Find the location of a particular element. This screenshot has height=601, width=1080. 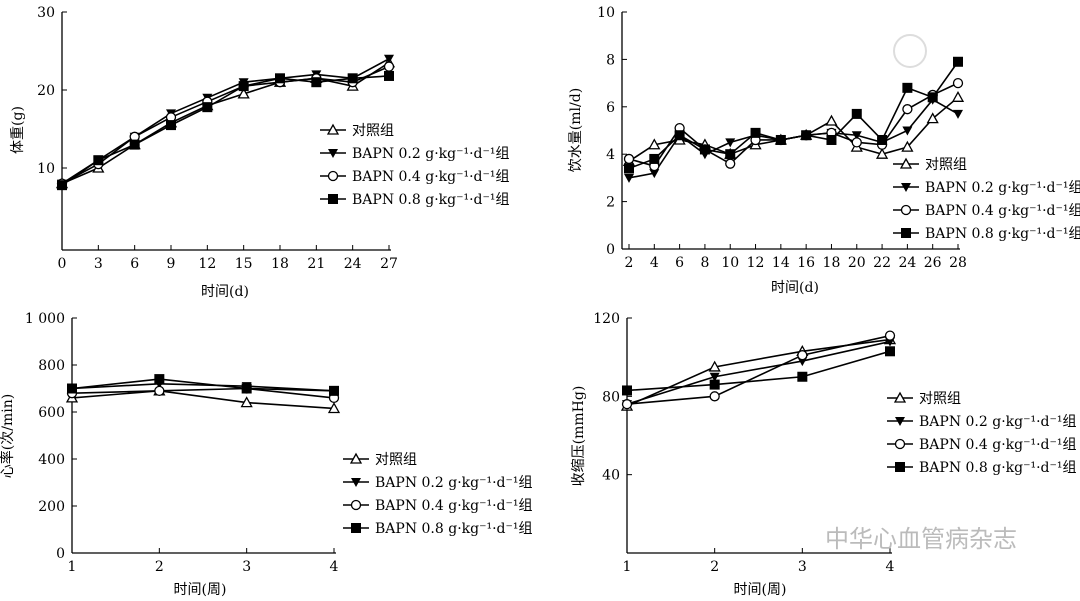

watermark-text: 中华心血管病杂志 is located at coordinates (921, 539).